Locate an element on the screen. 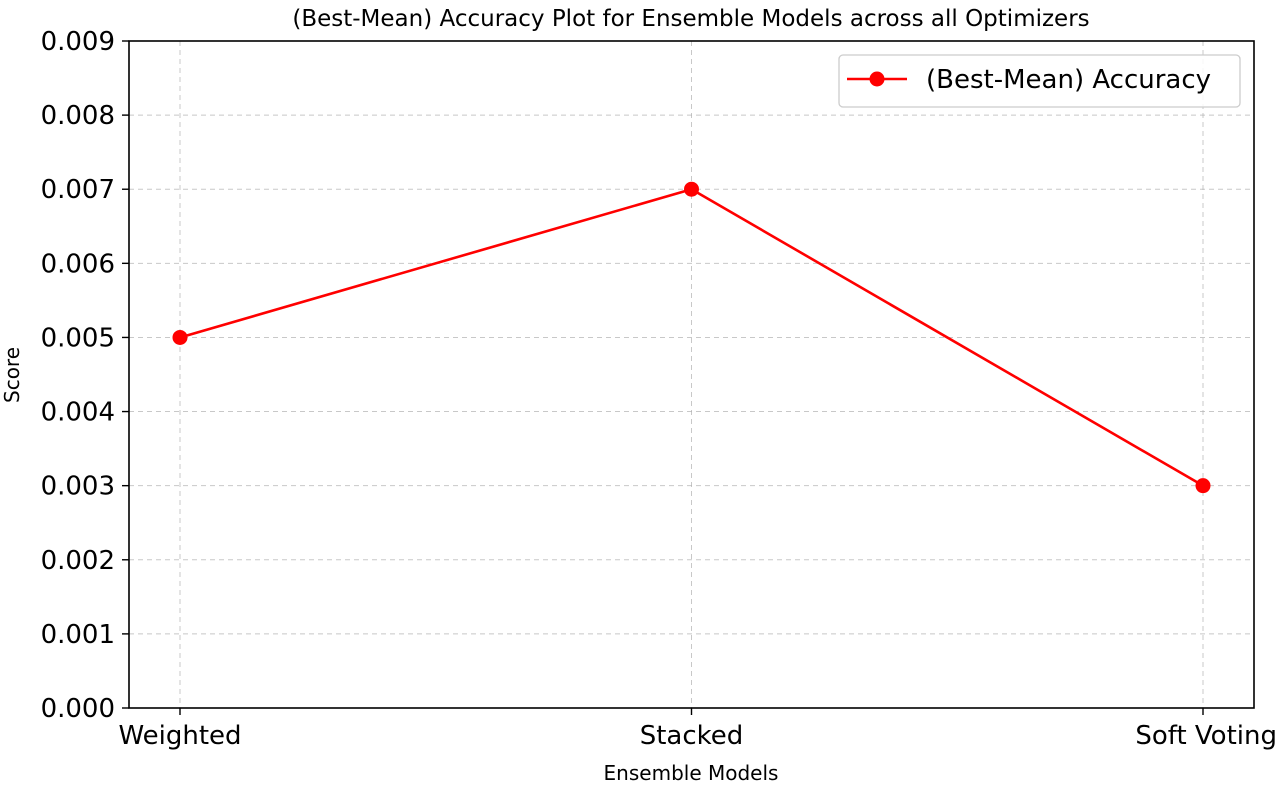 This screenshot has height=785, width=1280. x-axis-ticks: Weighted Stacked Soft Voting is located at coordinates (697, 729).